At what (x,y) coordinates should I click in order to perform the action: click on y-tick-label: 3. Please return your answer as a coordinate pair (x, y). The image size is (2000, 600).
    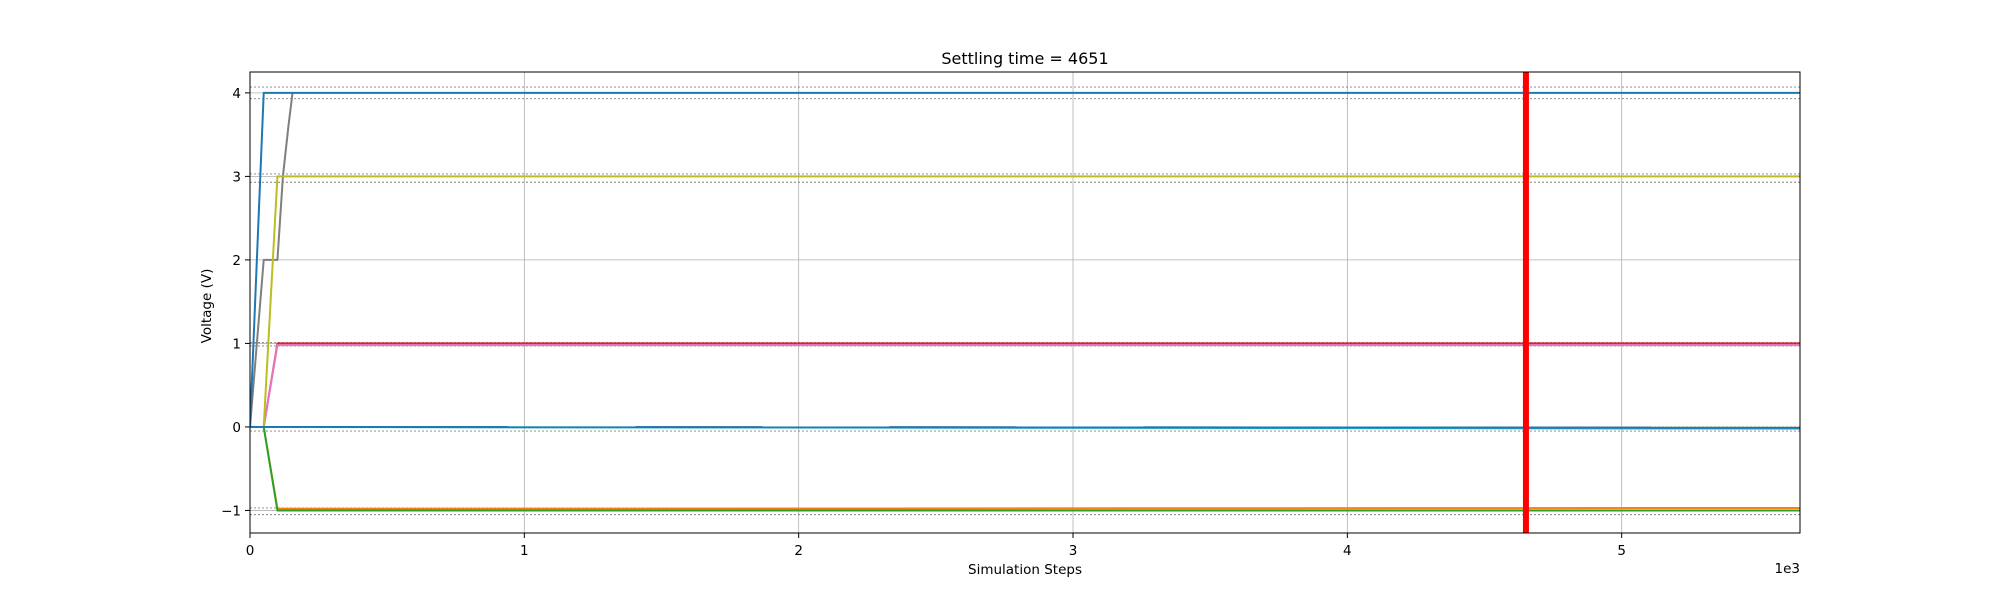
    Looking at the image, I should click on (236, 177).